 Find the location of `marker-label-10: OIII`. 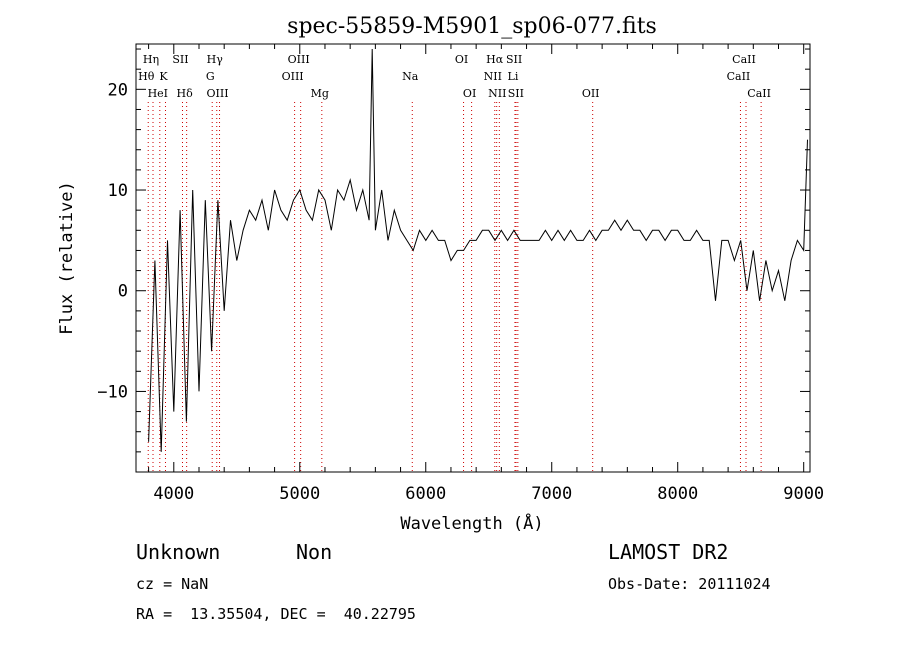

marker-label-10: OIII is located at coordinates (293, 76).